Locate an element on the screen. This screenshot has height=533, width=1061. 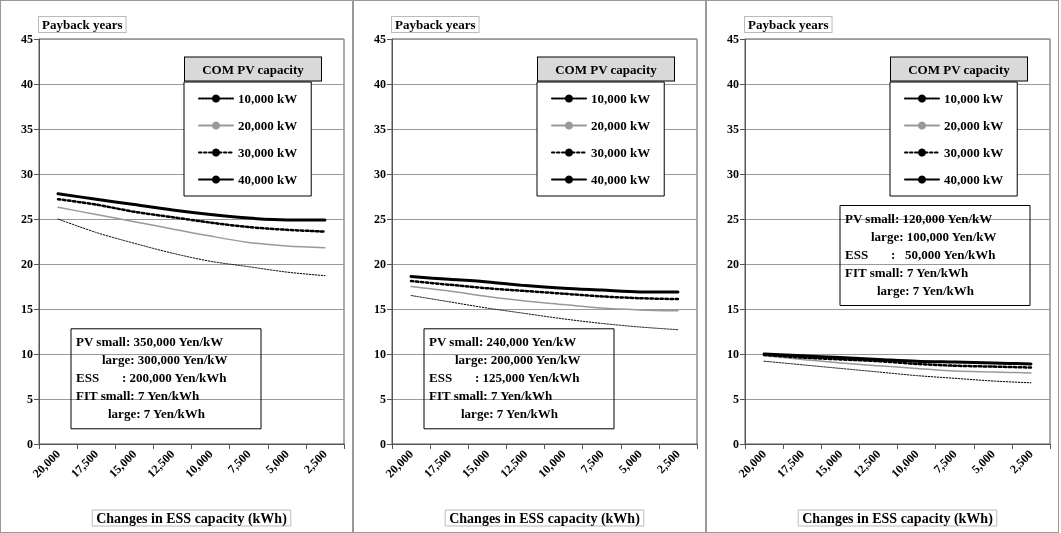
annotation: ESS : 50,000 Yen/kWh is located at coordinates (921, 254).